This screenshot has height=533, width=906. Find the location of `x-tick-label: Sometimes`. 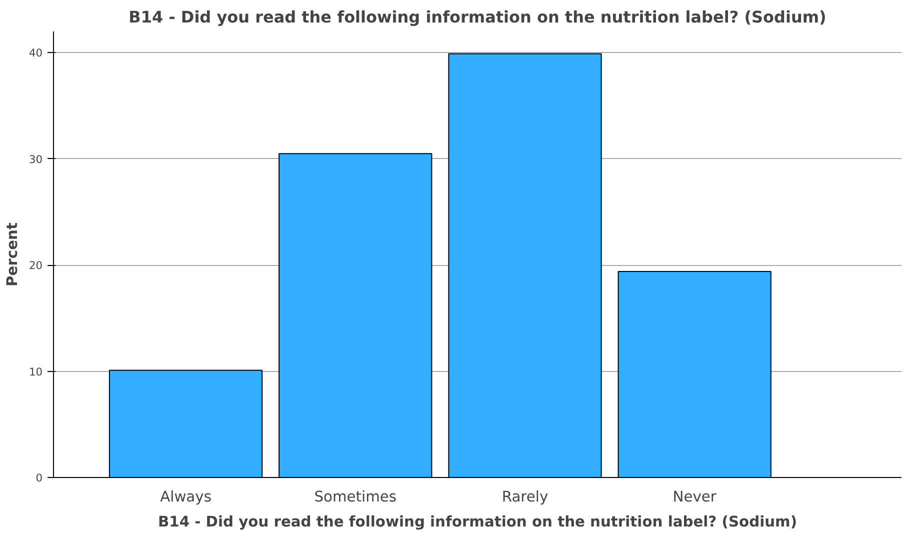

x-tick-label: Sometimes is located at coordinates (355, 497).